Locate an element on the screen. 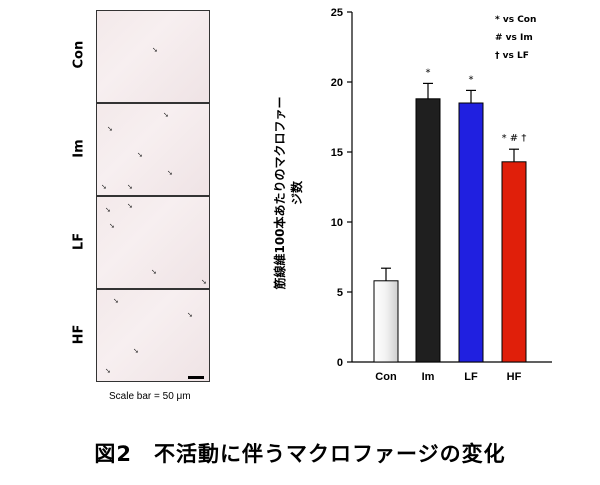 The width and height of the screenshot is (600, 485). bar-im is located at coordinates (428, 230).